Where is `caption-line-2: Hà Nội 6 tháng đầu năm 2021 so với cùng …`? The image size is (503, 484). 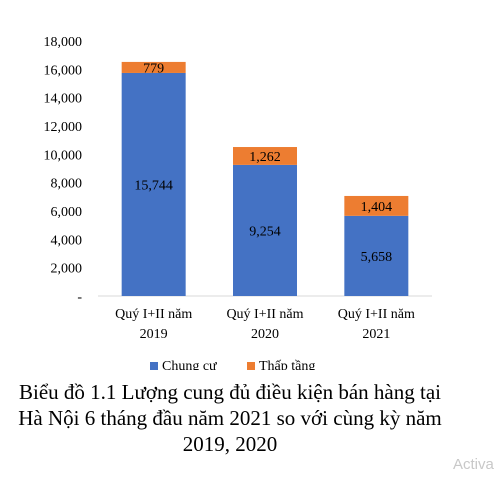 caption-line-2: Hà Nội 6 tháng đầu năm 2021 so với cùng … is located at coordinates (230, 418).